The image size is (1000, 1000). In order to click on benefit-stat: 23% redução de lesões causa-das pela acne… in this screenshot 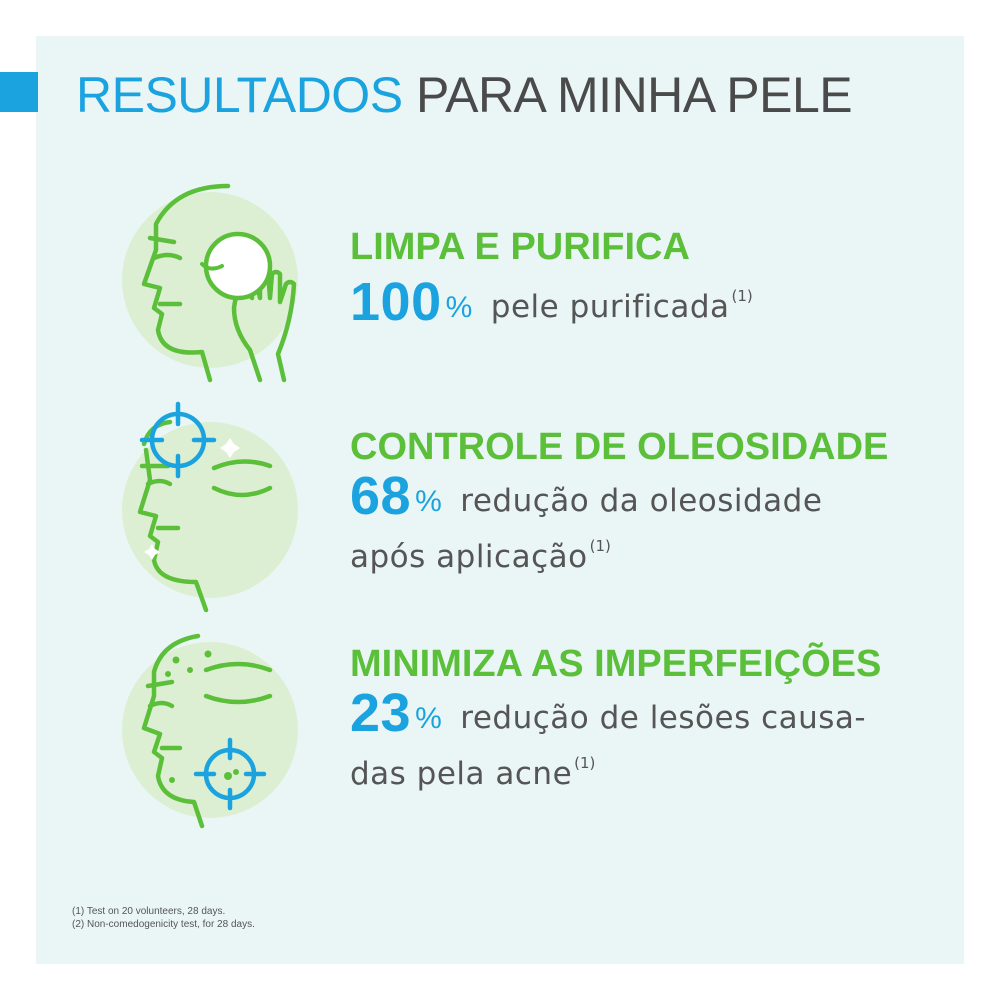, I will do `click(627, 741)`.